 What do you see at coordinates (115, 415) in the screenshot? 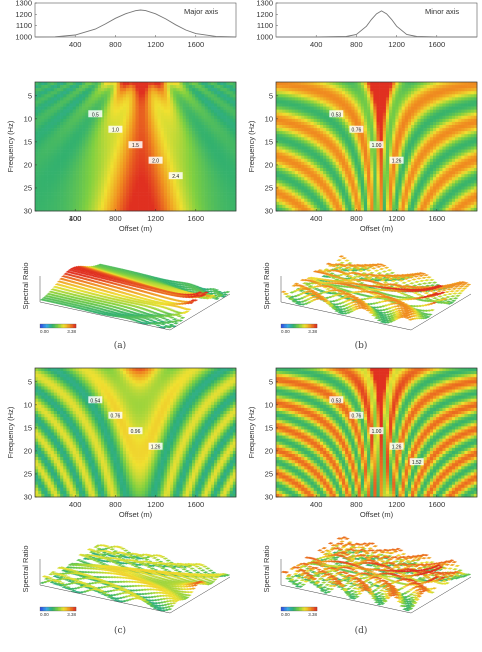
I see `panel-c-contour-label: 0.76` at bounding box center [115, 415].